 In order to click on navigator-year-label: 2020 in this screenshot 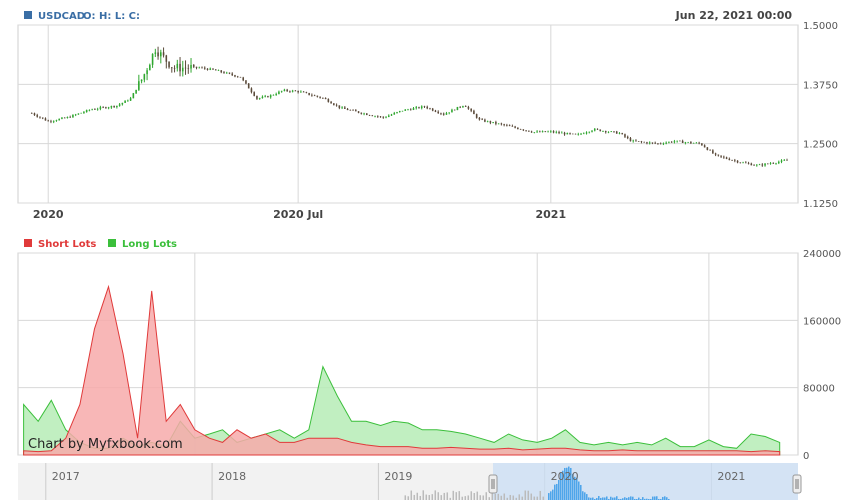, I will do `click(565, 476)`.